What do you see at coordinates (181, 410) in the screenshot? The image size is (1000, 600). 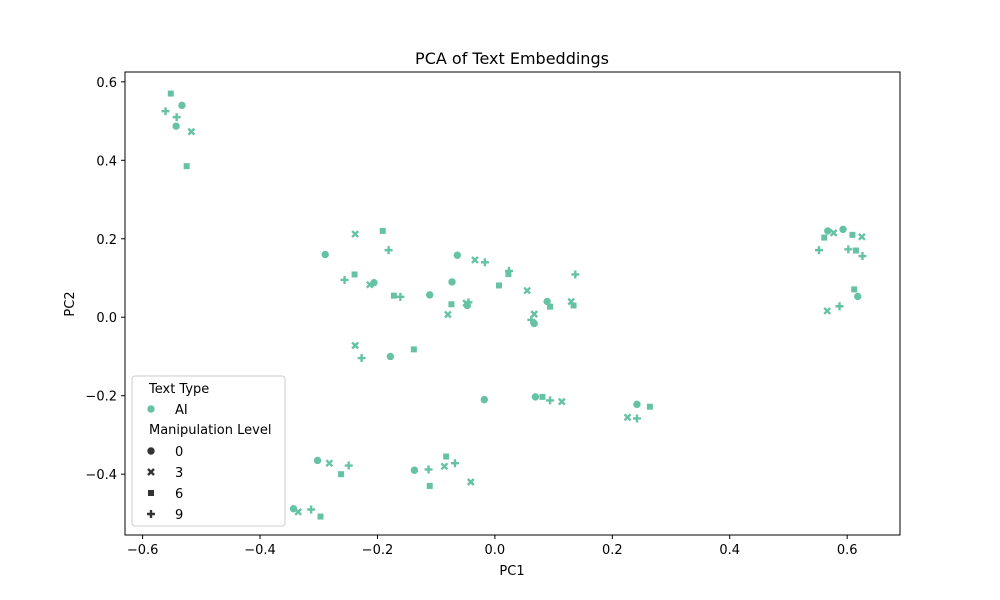 I see `legend-label-hue: AI` at bounding box center [181, 410].